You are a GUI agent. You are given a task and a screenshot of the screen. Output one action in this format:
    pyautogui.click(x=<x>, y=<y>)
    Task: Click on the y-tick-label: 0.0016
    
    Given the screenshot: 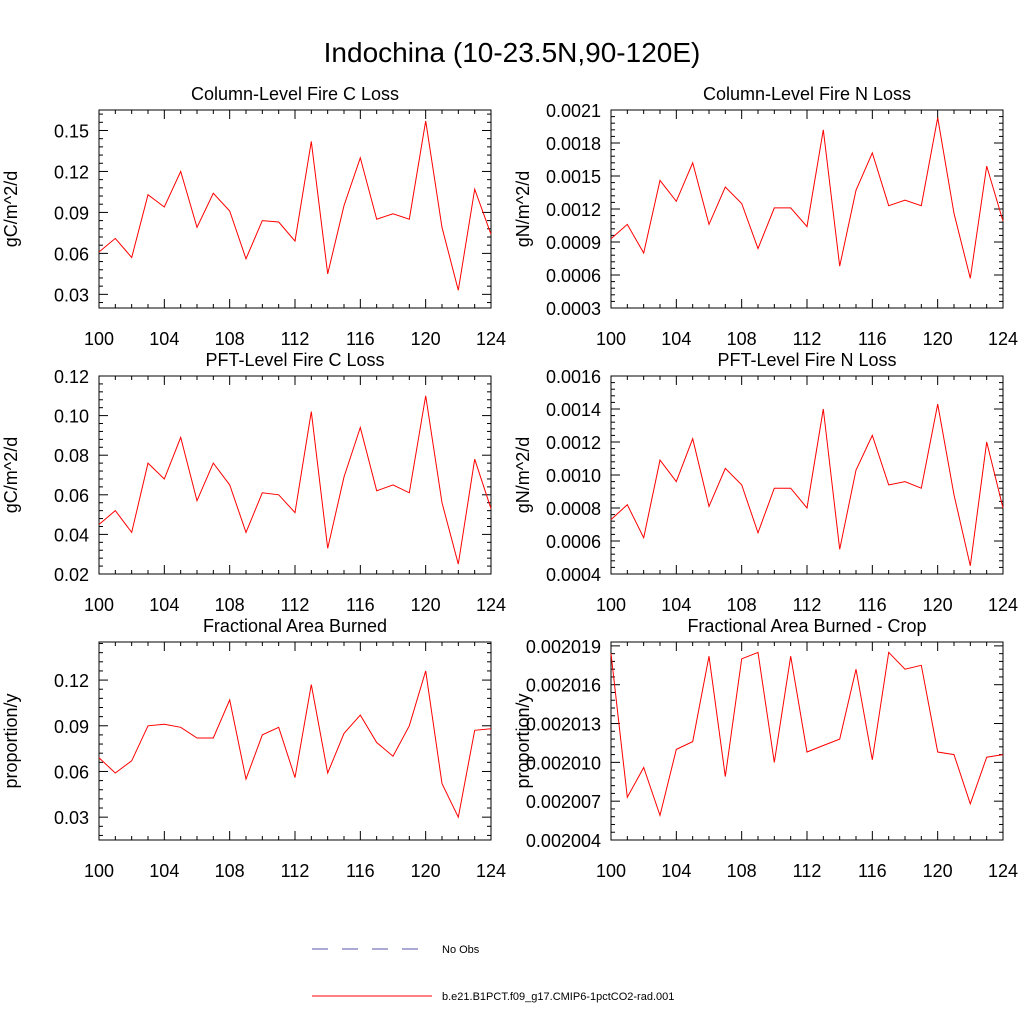 What is the action you would take?
    pyautogui.click(x=573, y=377)
    